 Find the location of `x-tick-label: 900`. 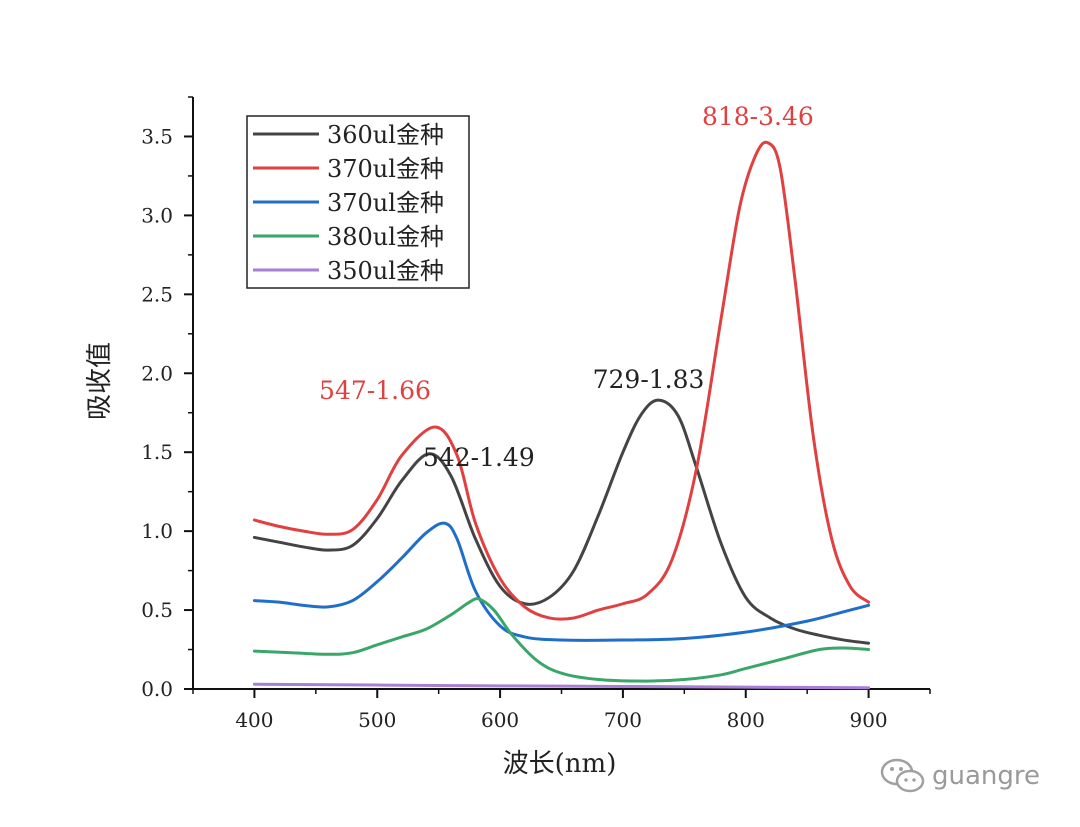

x-tick-label: 900 is located at coordinates (868, 720).